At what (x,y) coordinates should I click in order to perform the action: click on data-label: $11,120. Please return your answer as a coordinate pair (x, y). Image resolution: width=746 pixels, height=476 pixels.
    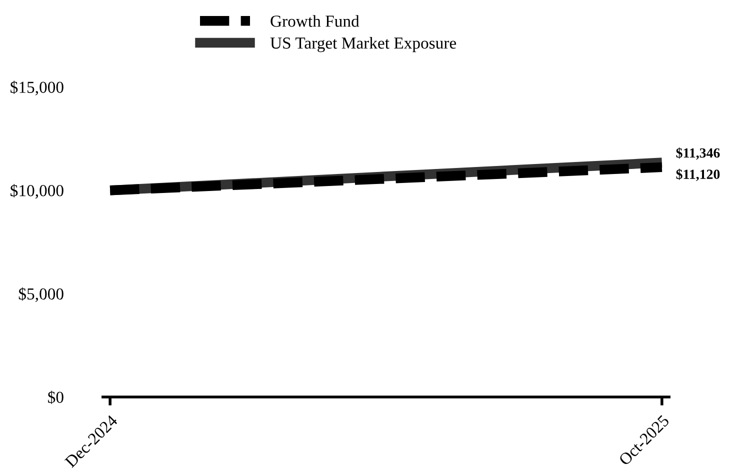
    Looking at the image, I should click on (698, 175).